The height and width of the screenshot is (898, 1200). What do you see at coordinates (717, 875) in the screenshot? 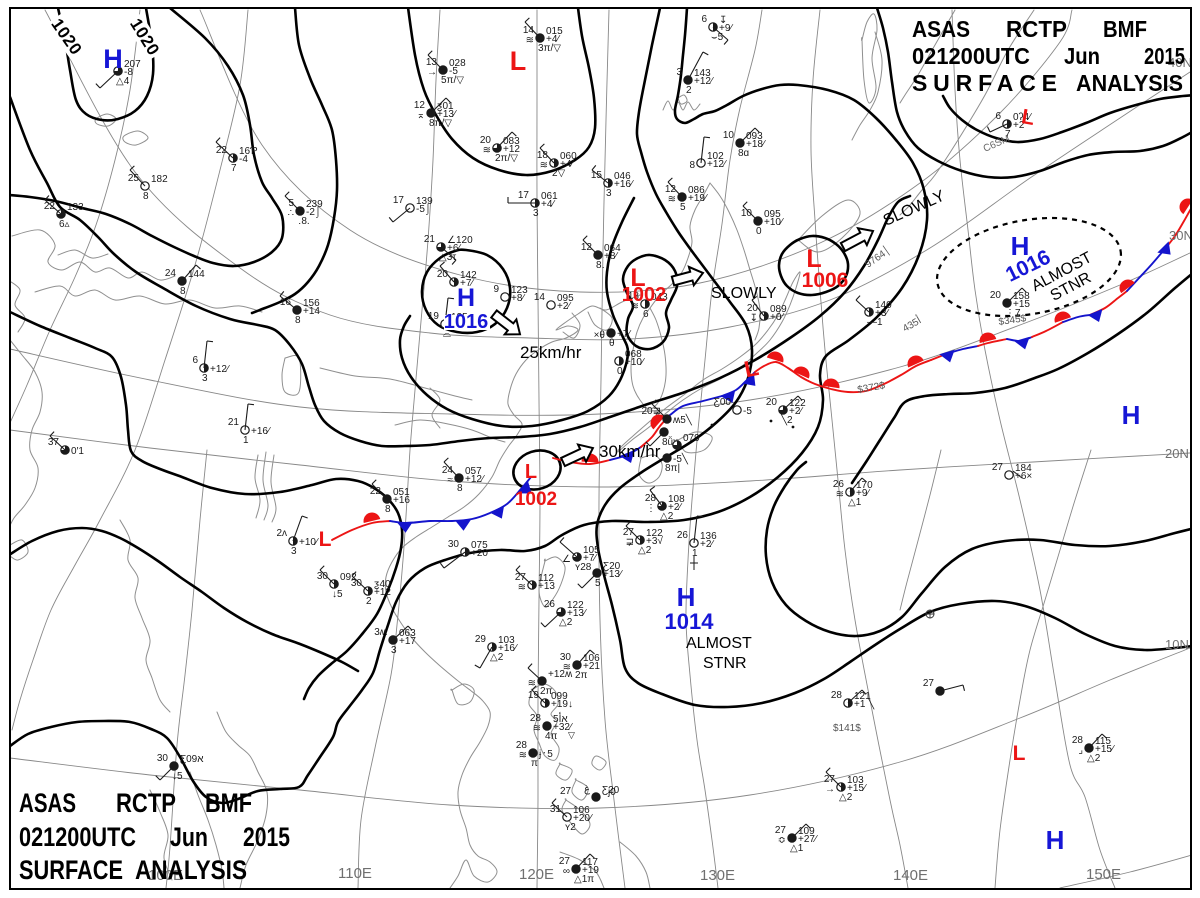
I see `svg-text: 130E` at bounding box center [717, 875].